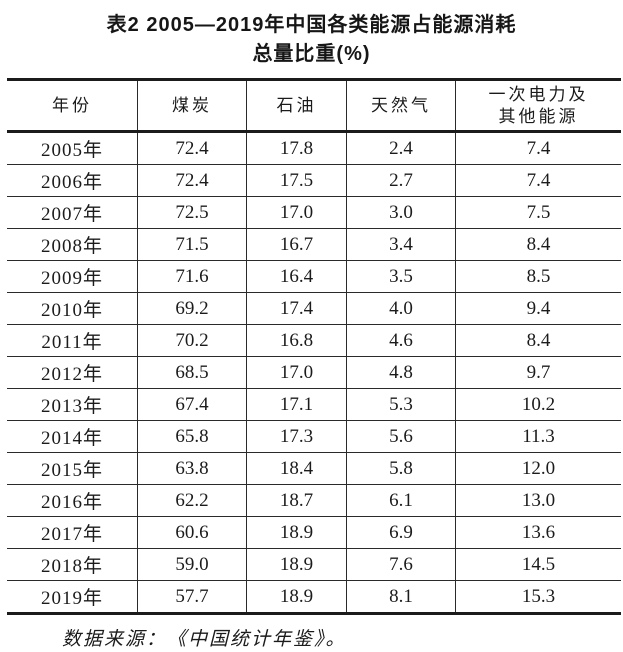 This screenshot has width=623, height=652. What do you see at coordinates (296, 148) in the screenshot?
I see `value-cell: 17.8` at bounding box center [296, 148].